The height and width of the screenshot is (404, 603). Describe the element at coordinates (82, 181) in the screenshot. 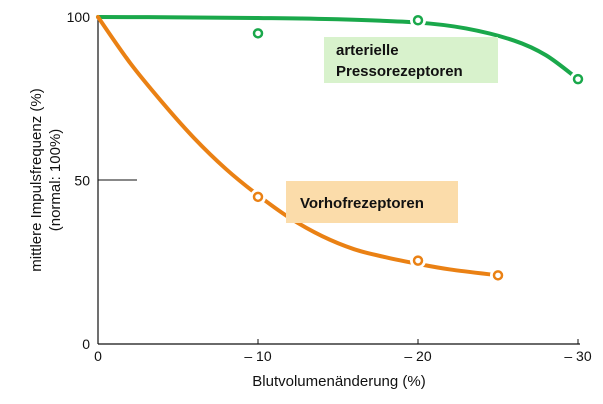

I see `y-tick-label: 50` at that location.